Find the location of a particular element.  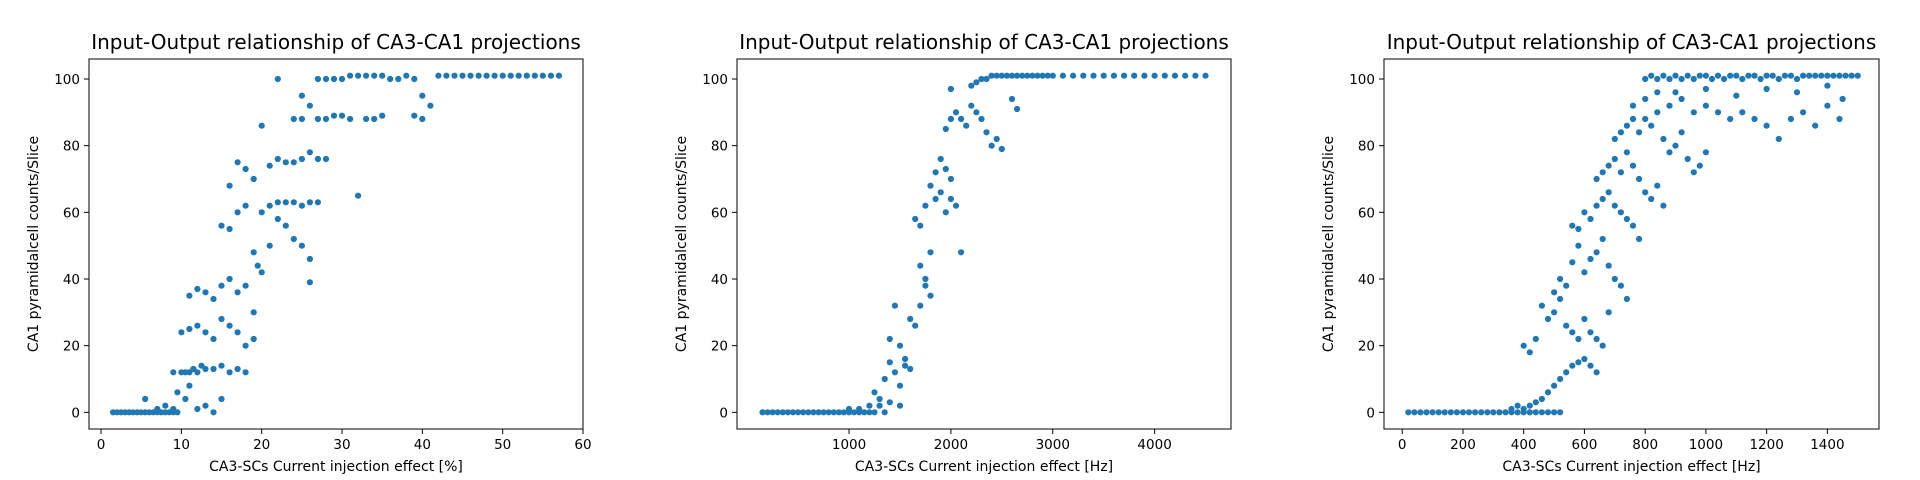

y-tick-label: 60 is located at coordinates (719, 213).